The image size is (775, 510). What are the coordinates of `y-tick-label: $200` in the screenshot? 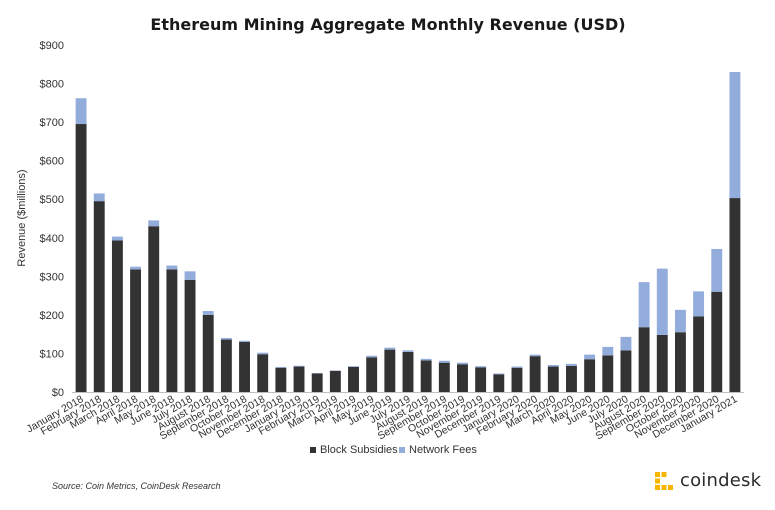 It's located at (52, 316).